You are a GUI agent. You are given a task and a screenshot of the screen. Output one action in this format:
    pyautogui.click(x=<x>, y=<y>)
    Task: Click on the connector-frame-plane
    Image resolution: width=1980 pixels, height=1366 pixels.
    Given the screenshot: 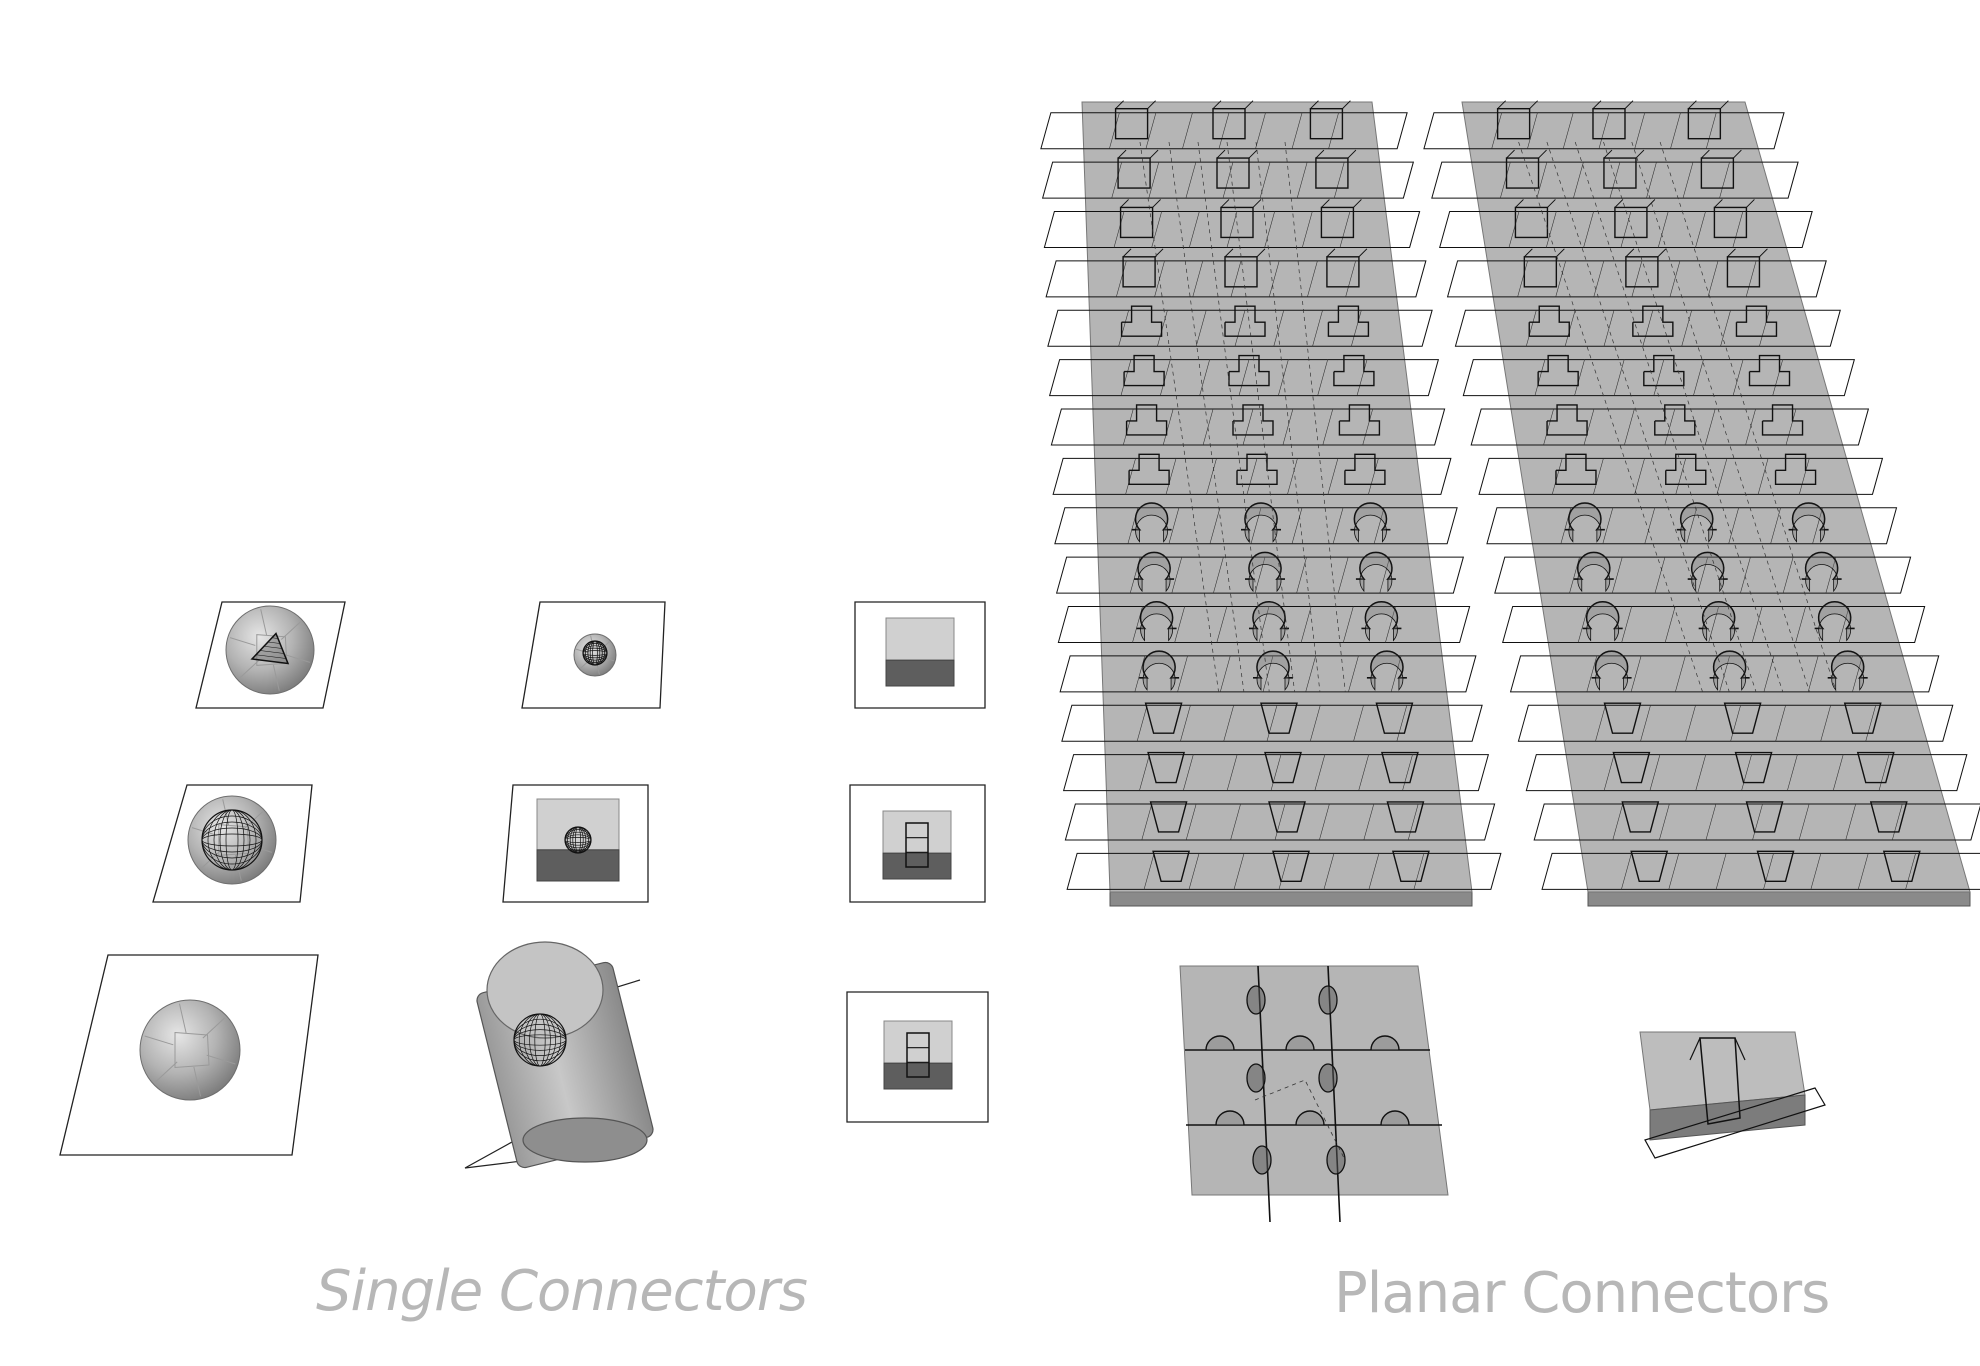 What is the action you would take?
    pyautogui.click(x=232, y=843)
    